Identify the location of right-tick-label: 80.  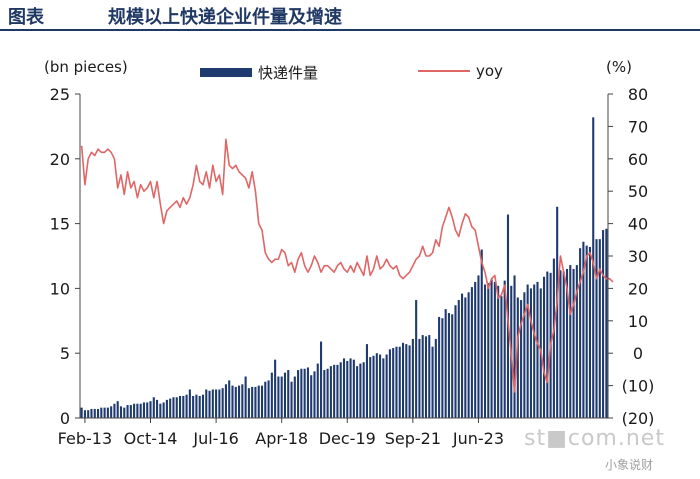
(638, 94).